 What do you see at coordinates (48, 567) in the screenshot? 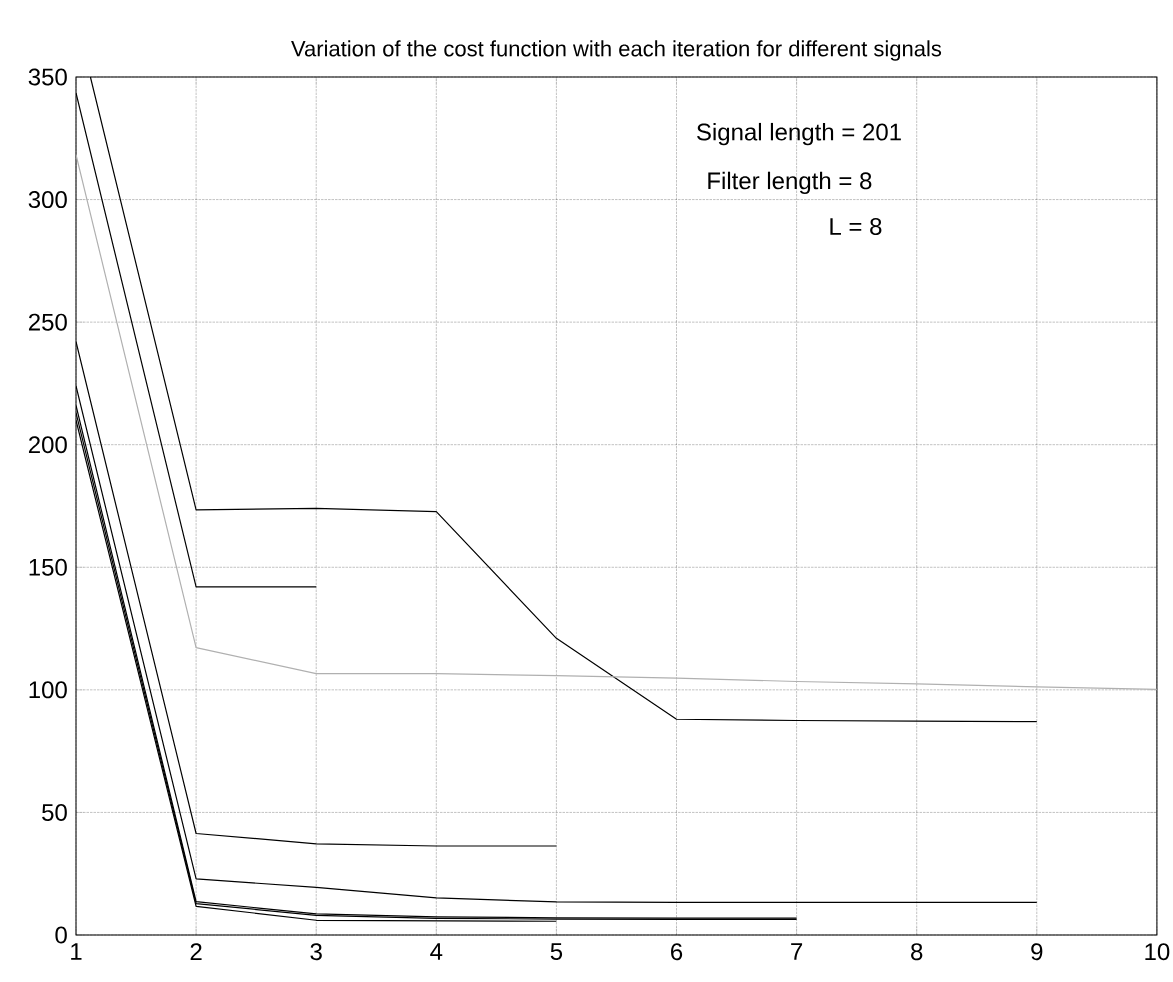
I see `y-tick-label: 150` at bounding box center [48, 567].